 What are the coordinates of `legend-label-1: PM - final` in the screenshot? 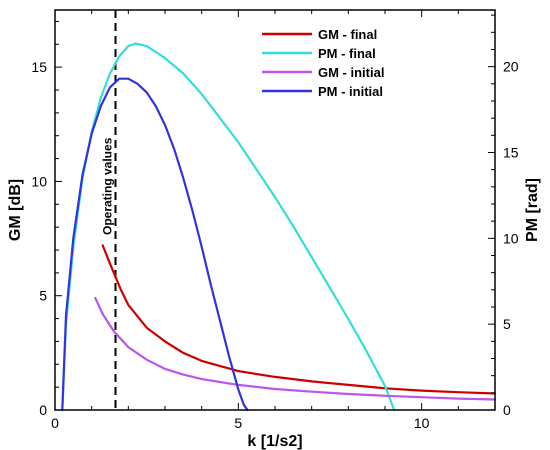 It's located at (347, 53).